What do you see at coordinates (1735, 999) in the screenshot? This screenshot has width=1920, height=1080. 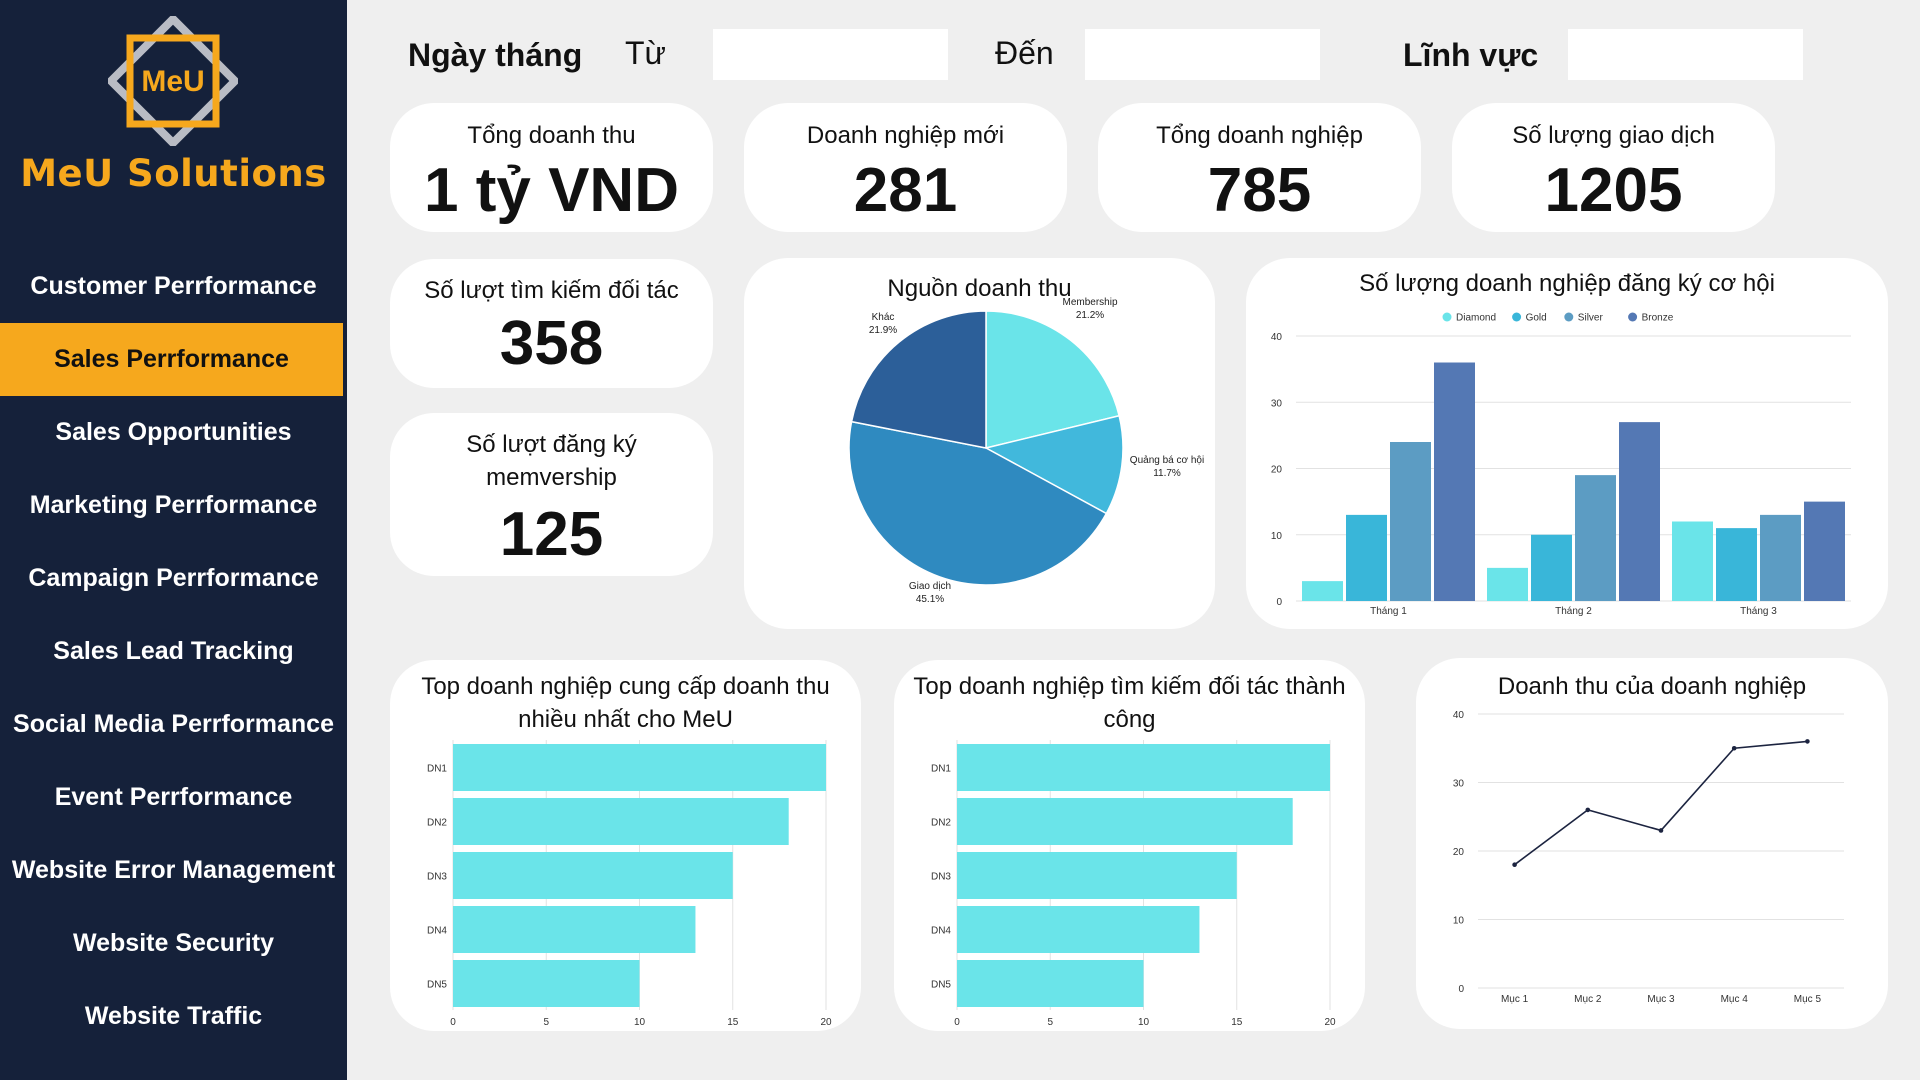 I see `x-tick-label: Mục 4` at bounding box center [1735, 999].